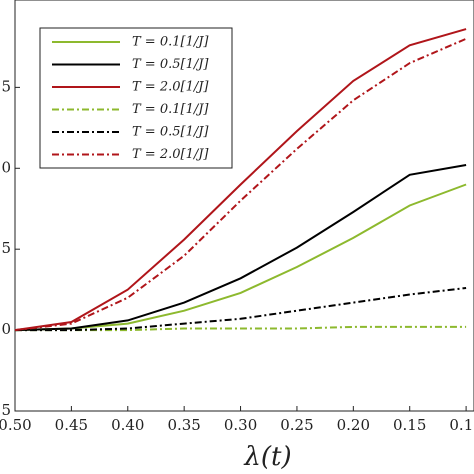 The width and height of the screenshot is (474, 474). What do you see at coordinates (127, 425) in the screenshot?
I see `x-tick-label: 0.40` at bounding box center [127, 425].